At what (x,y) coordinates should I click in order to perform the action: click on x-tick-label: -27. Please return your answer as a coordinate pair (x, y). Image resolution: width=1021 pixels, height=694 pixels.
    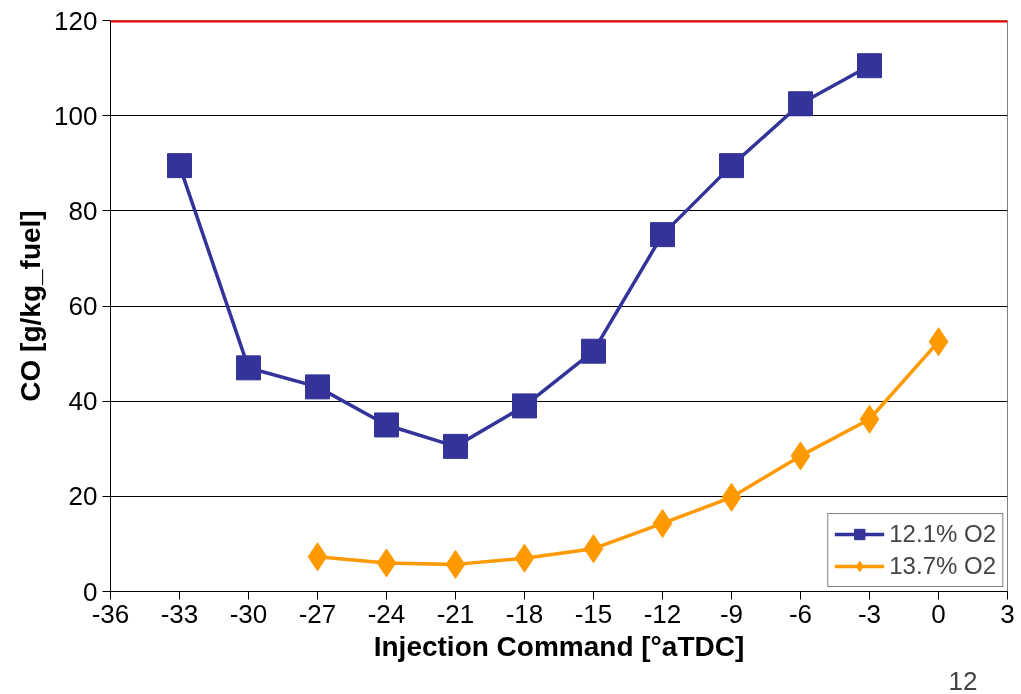
    Looking at the image, I should click on (317, 613).